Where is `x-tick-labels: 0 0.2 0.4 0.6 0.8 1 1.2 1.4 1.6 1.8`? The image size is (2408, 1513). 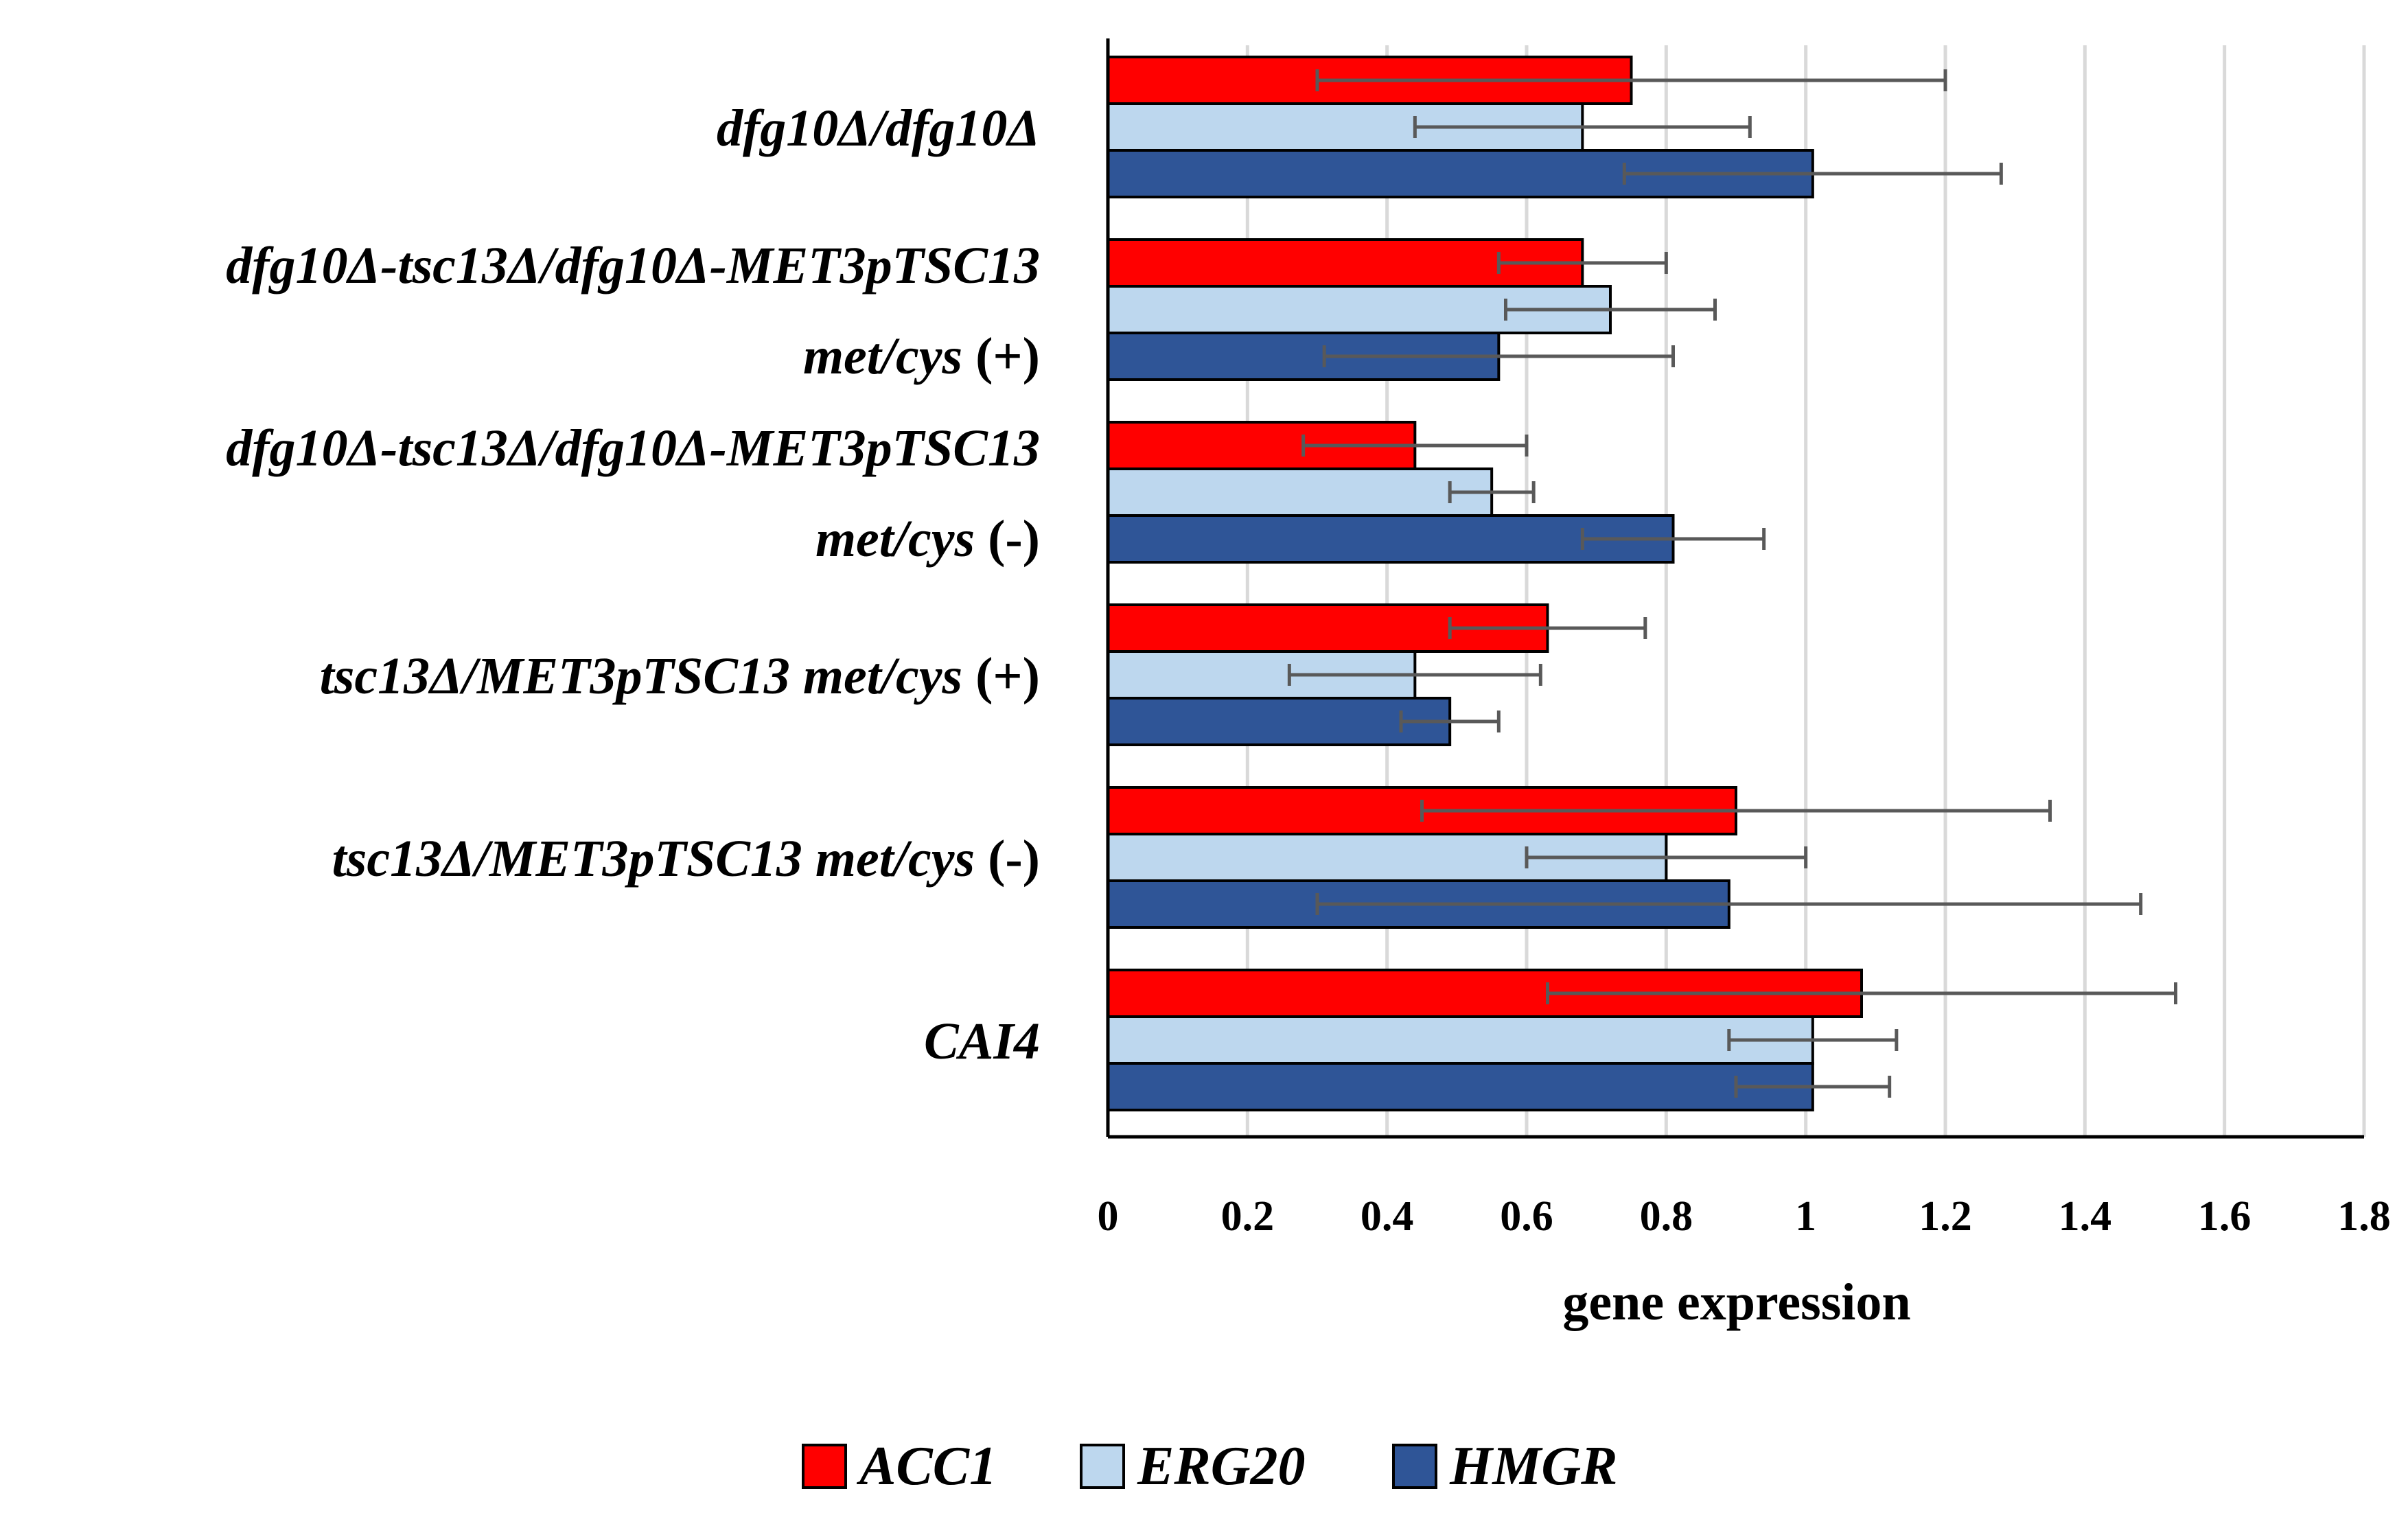 x-tick-labels: 0 0.2 0.4 0.6 0.8 1 1.2 1.4 1.6 1.8 is located at coordinates (1744, 1216).